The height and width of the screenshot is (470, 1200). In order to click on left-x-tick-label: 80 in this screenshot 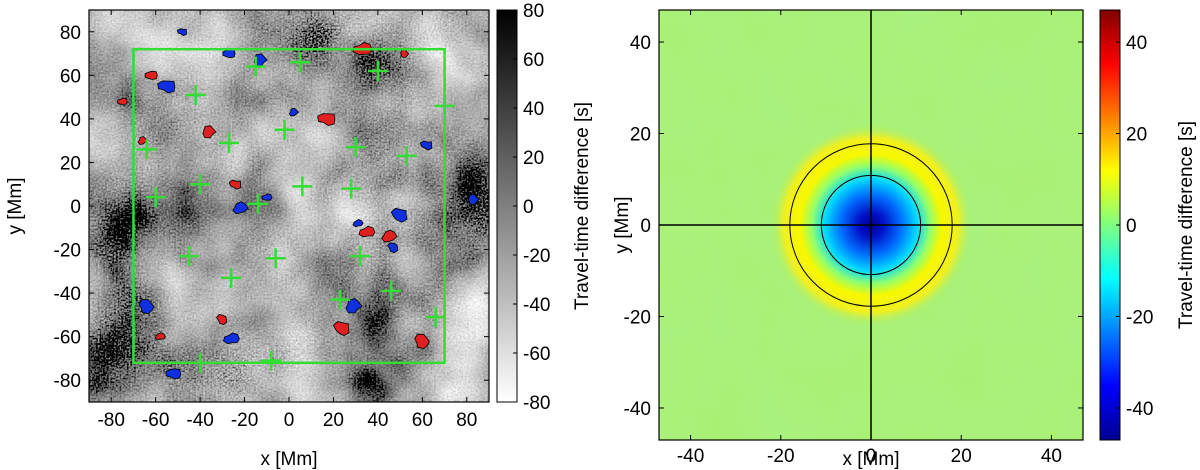, I will do `click(466, 420)`.